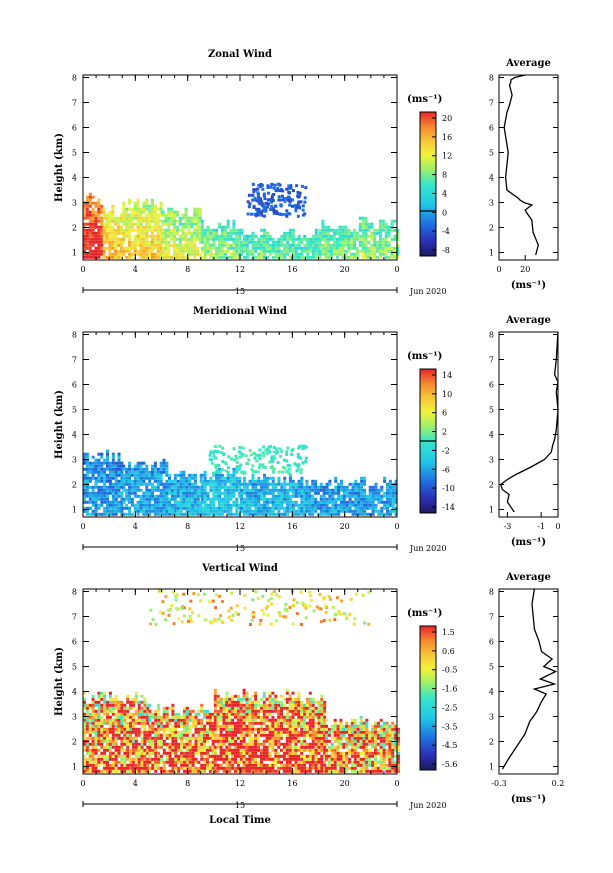 This screenshot has height=873, width=613. I want to click on colorbar-tick-label: -2, so click(446, 450).